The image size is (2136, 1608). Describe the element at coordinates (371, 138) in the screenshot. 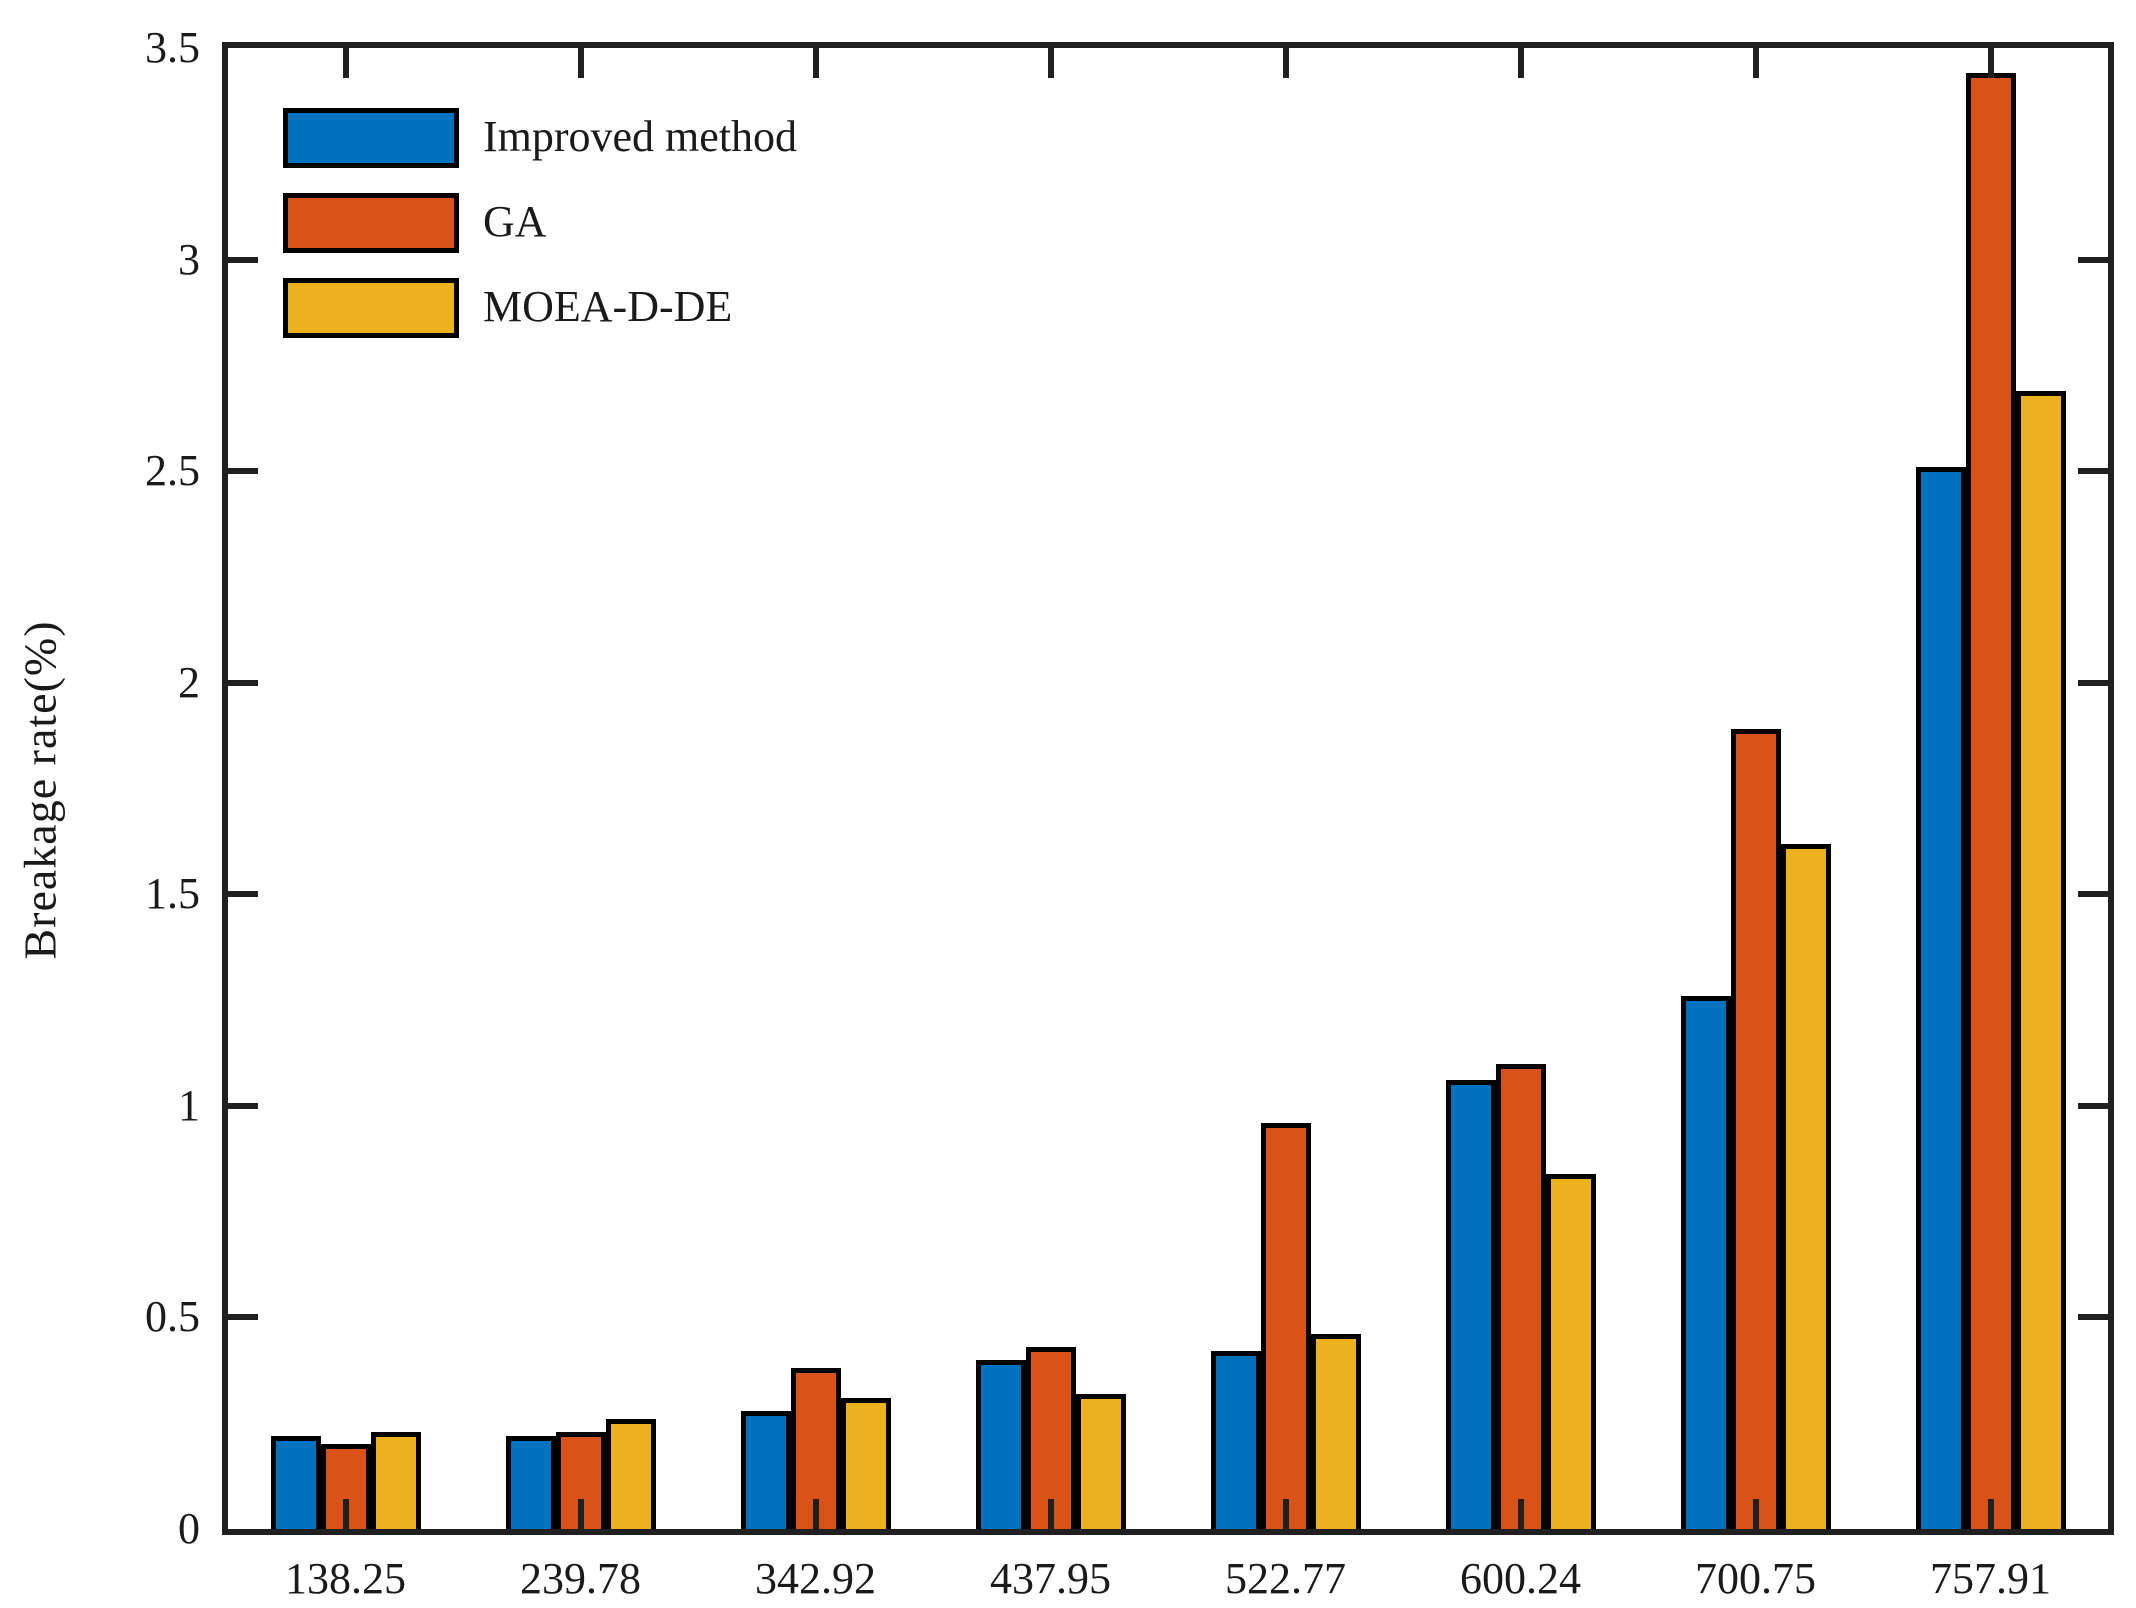

I see `legend-swatch-improved-method` at that location.